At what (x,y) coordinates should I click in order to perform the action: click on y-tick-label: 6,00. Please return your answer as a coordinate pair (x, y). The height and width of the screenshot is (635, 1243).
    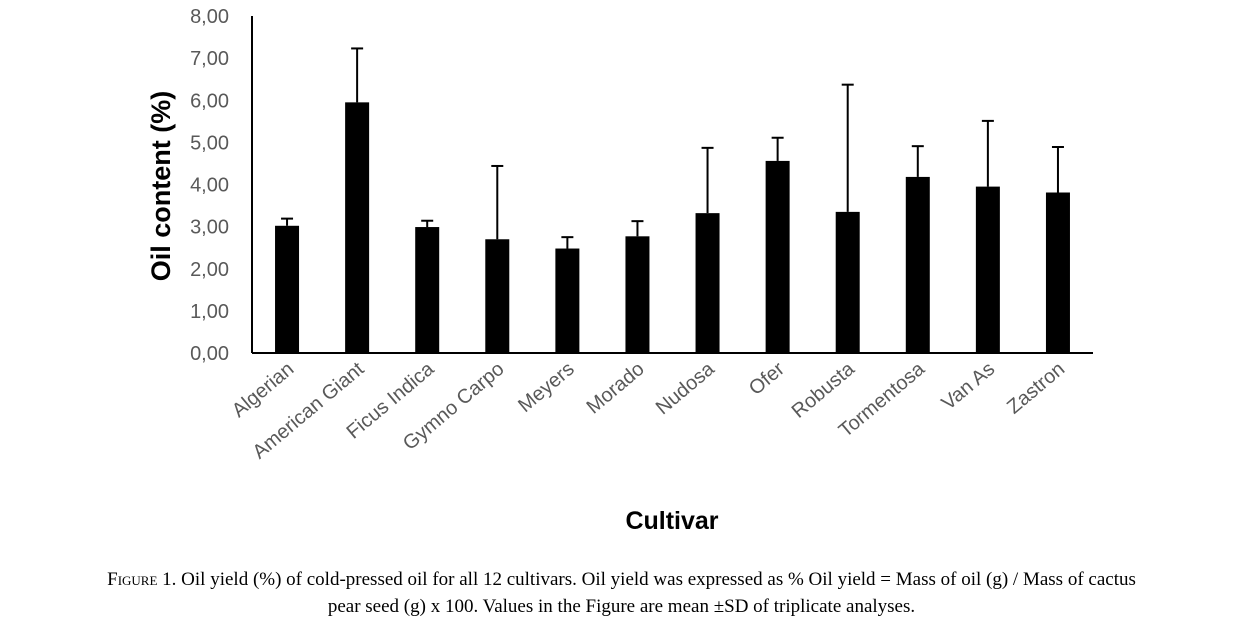
    Looking at the image, I should click on (209, 101).